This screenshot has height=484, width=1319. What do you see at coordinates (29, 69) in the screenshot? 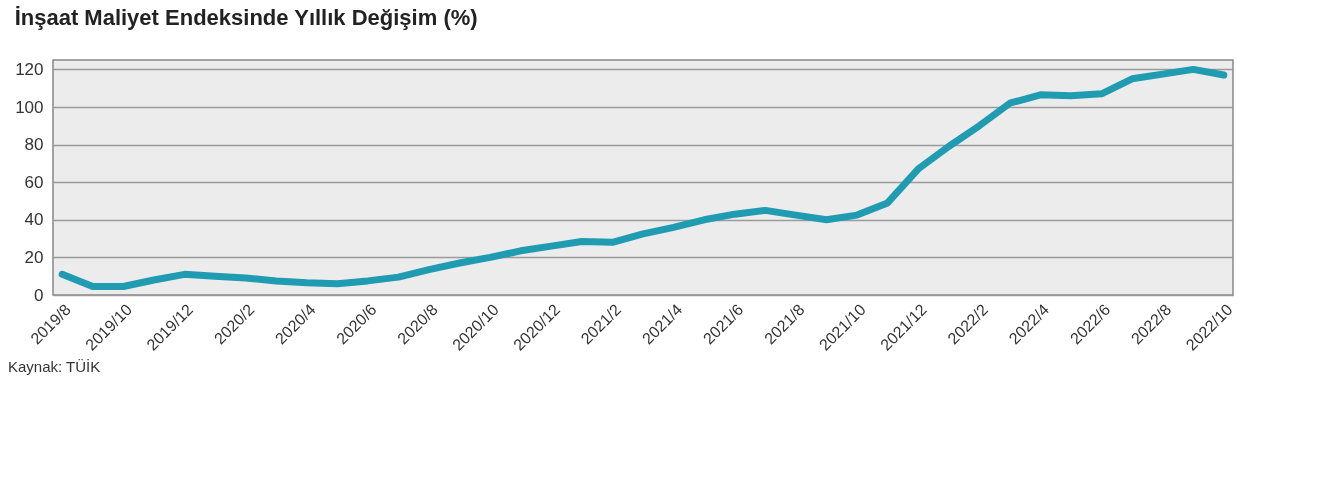
I see `y-tick-label: 120` at bounding box center [29, 69].